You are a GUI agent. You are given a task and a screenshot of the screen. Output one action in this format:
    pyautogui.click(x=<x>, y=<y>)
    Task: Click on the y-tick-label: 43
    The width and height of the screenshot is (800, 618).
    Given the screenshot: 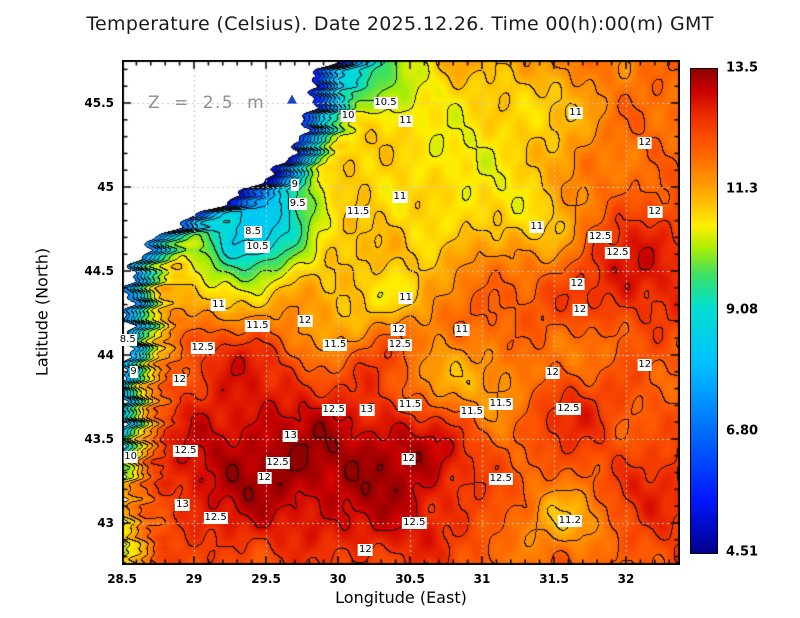 What is the action you would take?
    pyautogui.click(x=105, y=523)
    